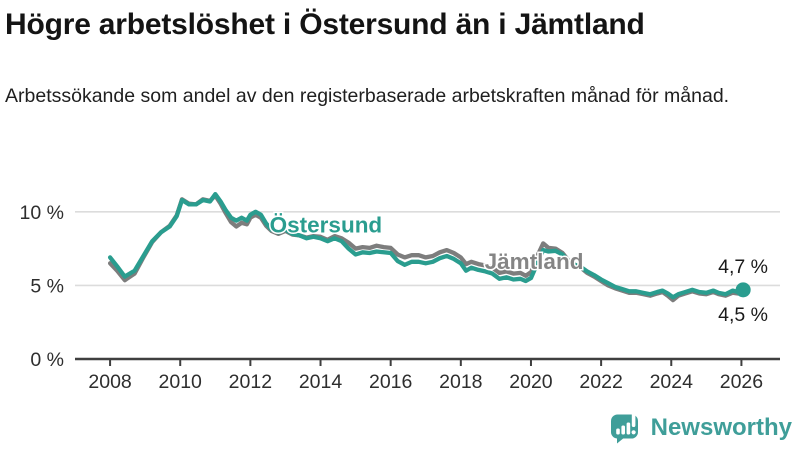 The width and height of the screenshot is (800, 450). What do you see at coordinates (721, 427) in the screenshot?
I see `brand-wordmark: Newsworthy` at bounding box center [721, 427].